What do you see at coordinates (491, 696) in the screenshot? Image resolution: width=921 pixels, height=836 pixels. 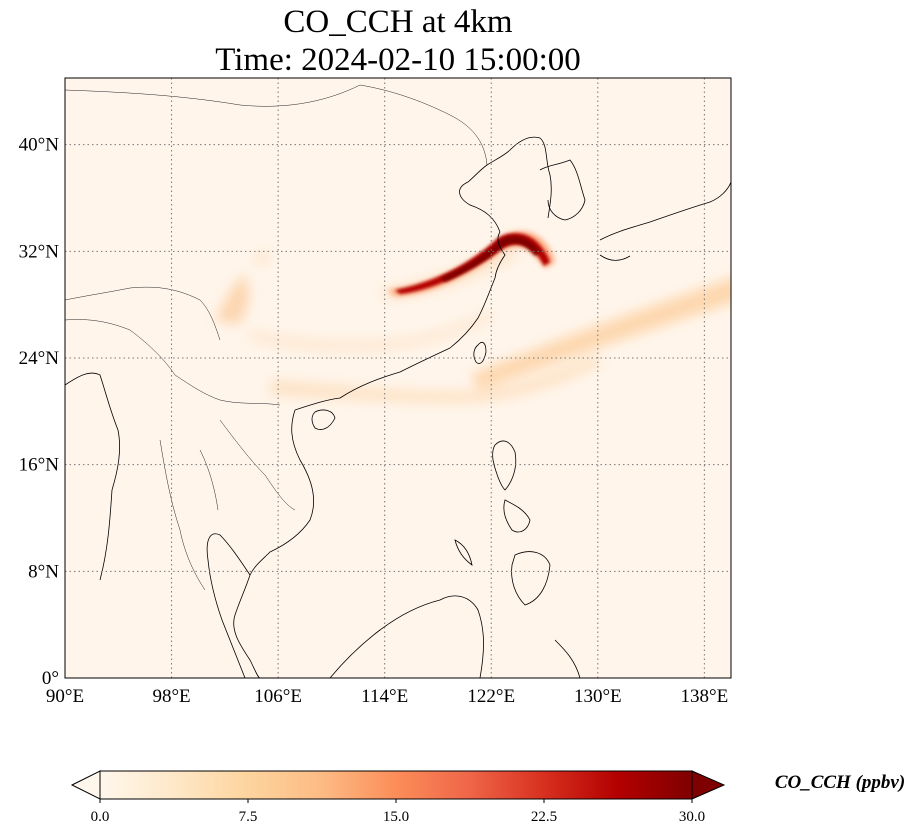 I see `lon-tick-label: 122°E` at bounding box center [491, 696].